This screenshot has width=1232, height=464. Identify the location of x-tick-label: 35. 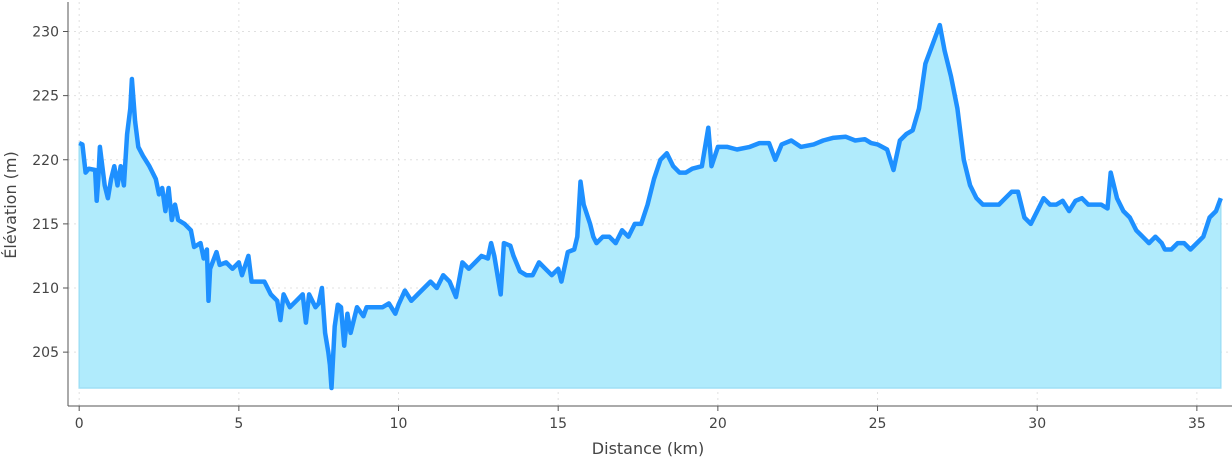
(1197, 424).